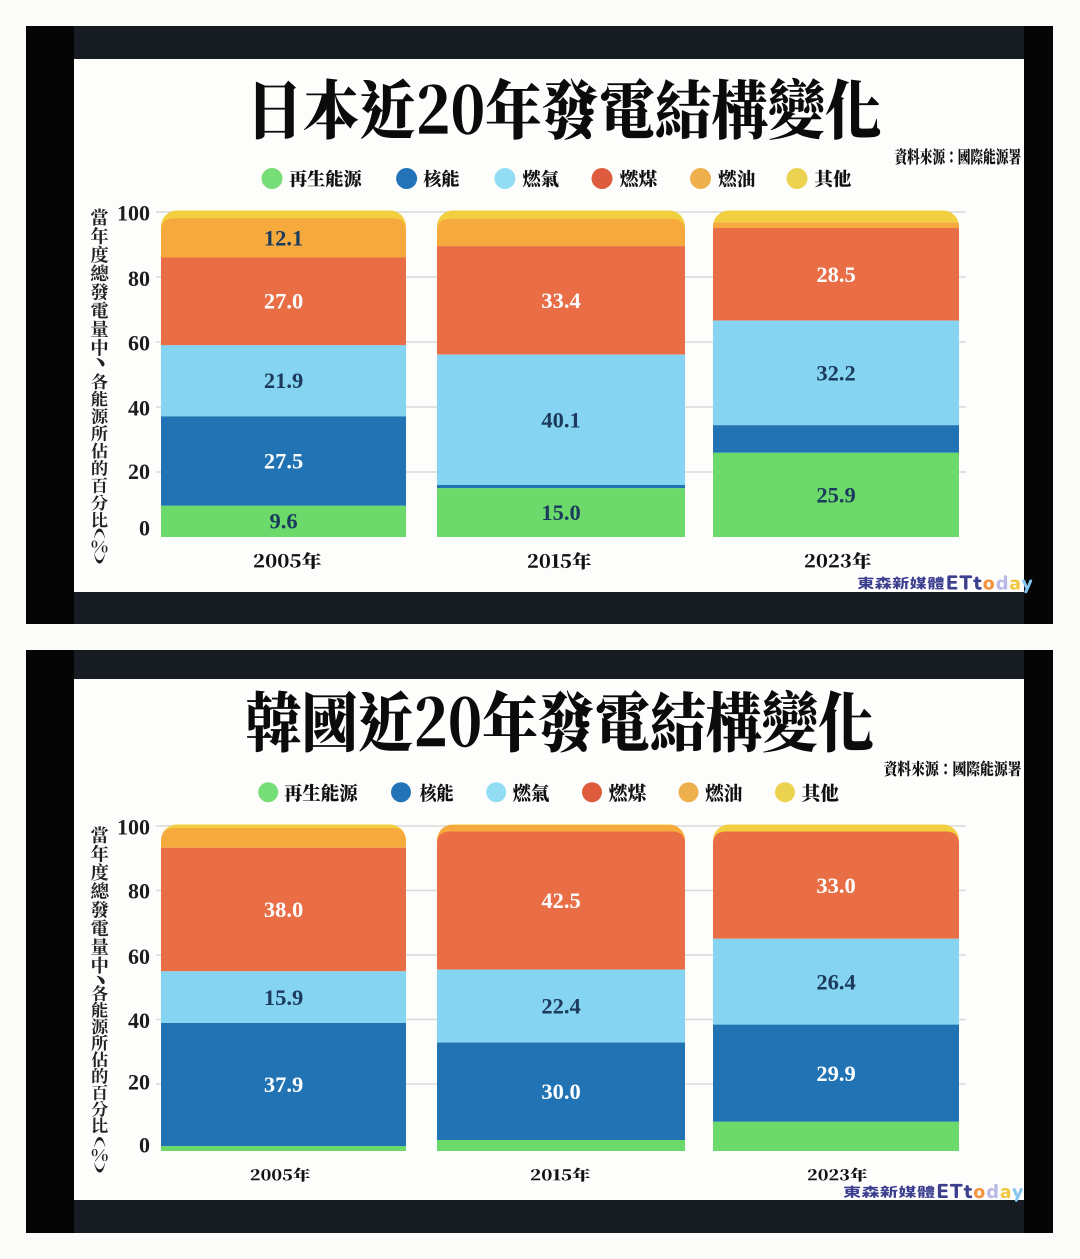 The image size is (1080, 1259). What do you see at coordinates (283, 380) in the screenshot?
I see `svg-text: 21.9` at bounding box center [283, 380].